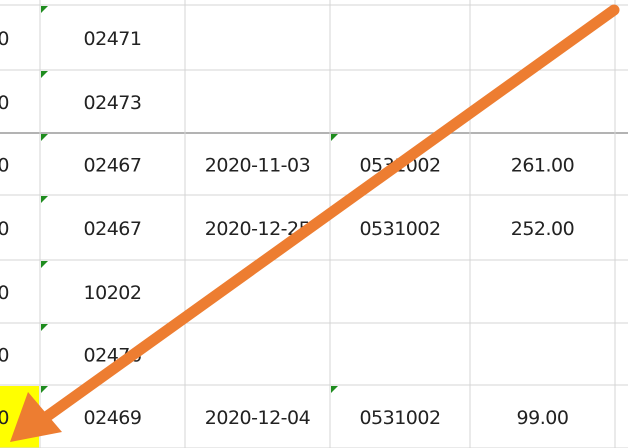 The width and height of the screenshot is (628, 448). I want to click on cell-text: 261.00, so click(542, 166).